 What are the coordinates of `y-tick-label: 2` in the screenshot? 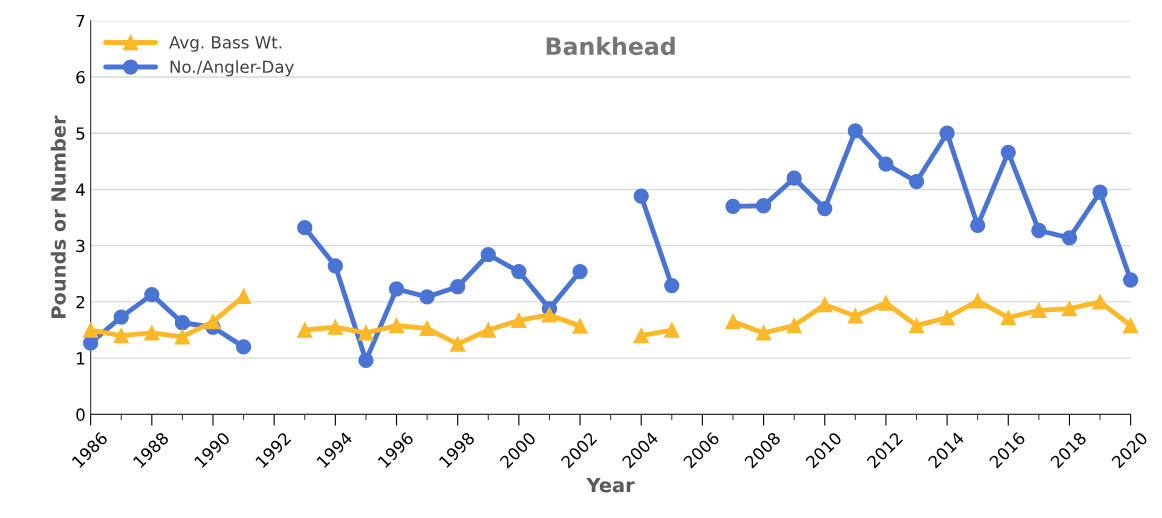 It's located at (80, 302).